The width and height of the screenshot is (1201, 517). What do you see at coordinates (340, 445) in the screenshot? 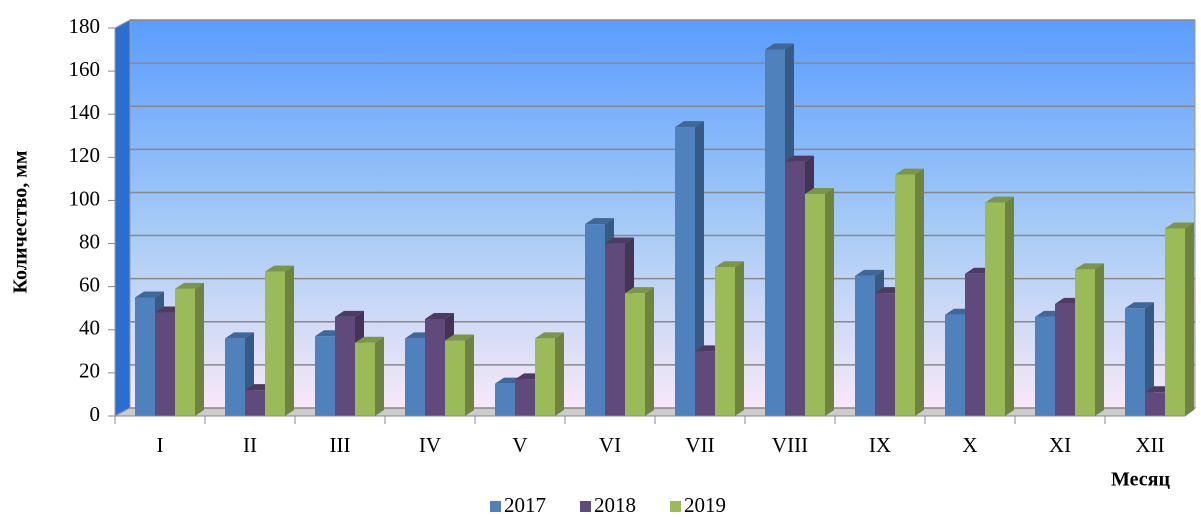
I see `x-tick-label: III` at bounding box center [340, 445].